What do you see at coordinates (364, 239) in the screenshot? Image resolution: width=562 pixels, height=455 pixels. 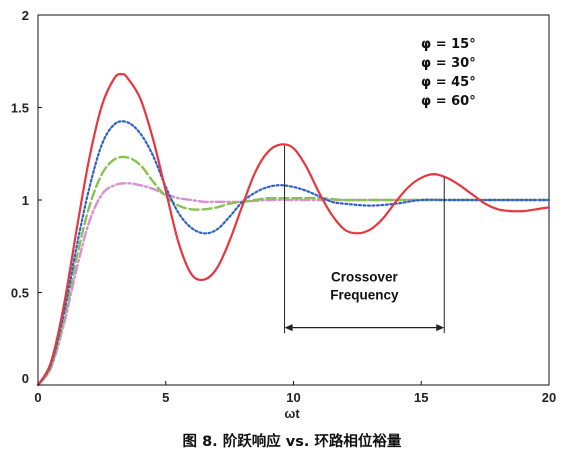 I see `crossover-annotation: Crossover Frequency` at bounding box center [364, 239].